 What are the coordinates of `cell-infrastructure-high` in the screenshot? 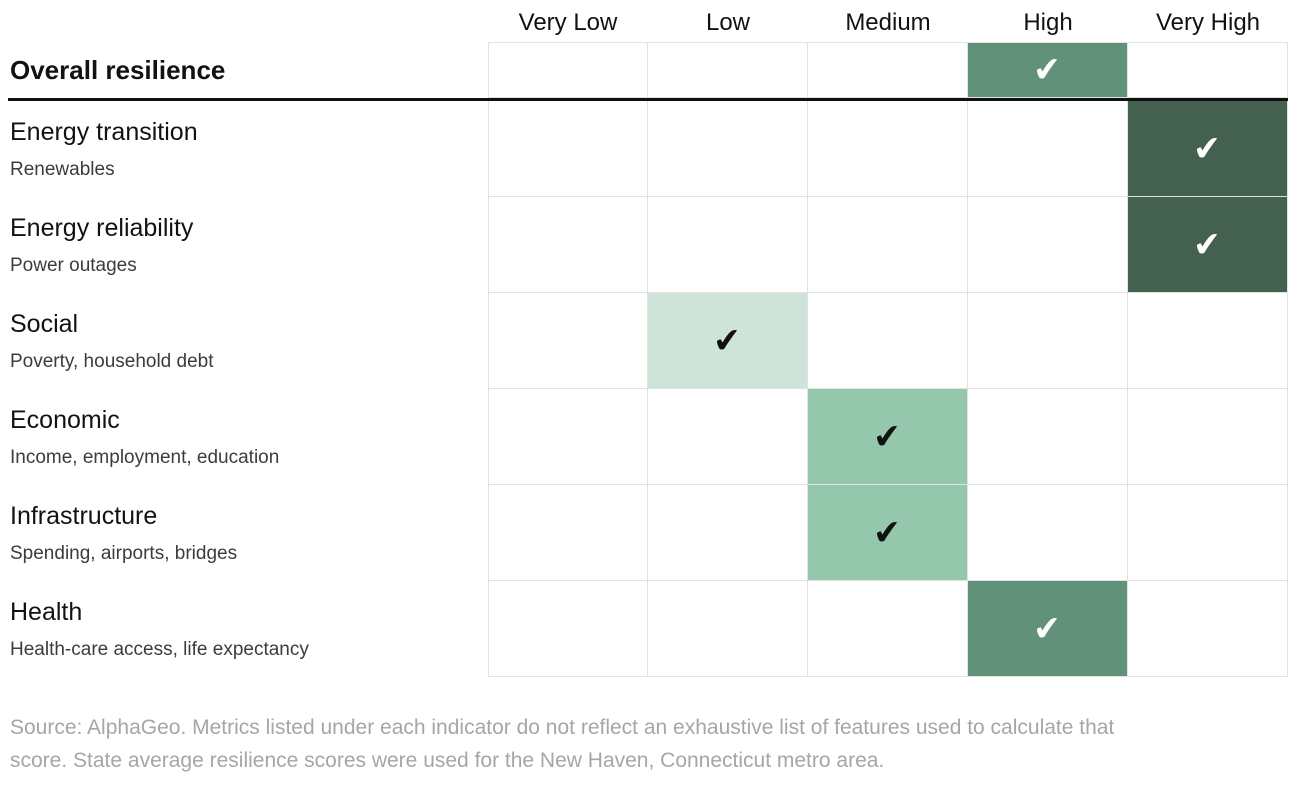 It's located at (1048, 533).